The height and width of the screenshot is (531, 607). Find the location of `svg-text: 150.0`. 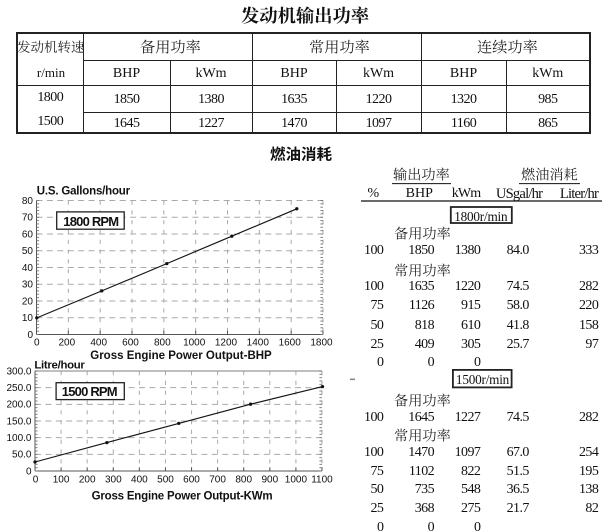

svg-text: 150.0 is located at coordinates (18, 421).